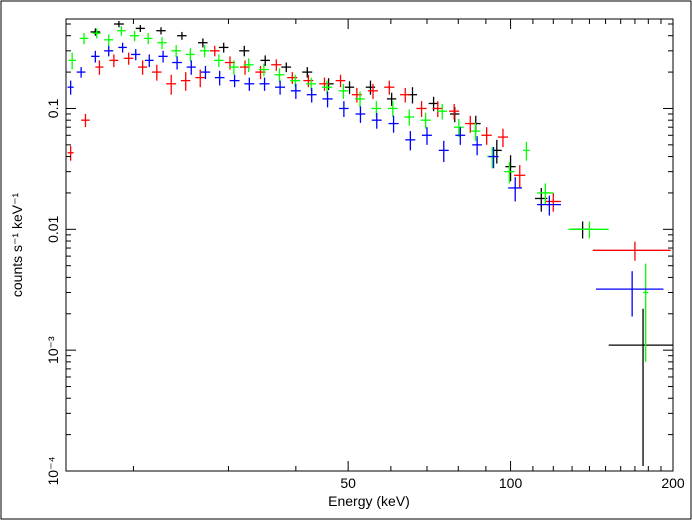  Describe the element at coordinates (53, 350) in the screenshot. I see `y-tick-label: 10⁻³` at that location.